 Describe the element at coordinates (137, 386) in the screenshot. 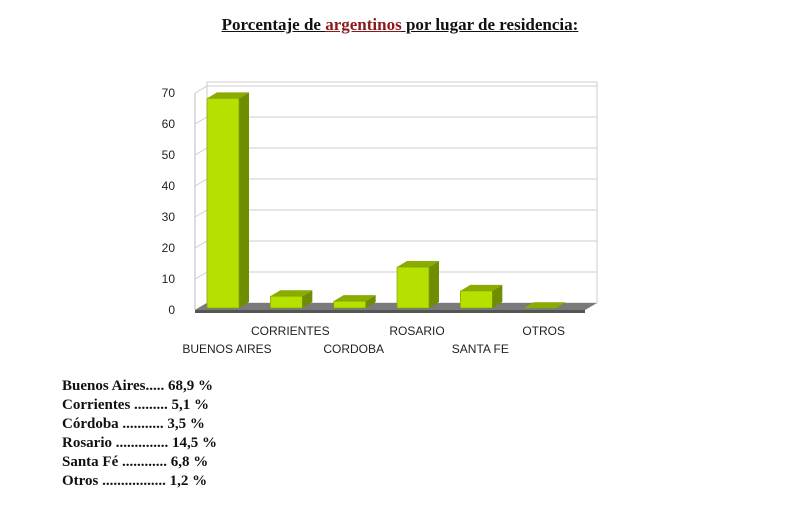

I see `summary-line: Buenos Aires..... 68,9 %` at that location.